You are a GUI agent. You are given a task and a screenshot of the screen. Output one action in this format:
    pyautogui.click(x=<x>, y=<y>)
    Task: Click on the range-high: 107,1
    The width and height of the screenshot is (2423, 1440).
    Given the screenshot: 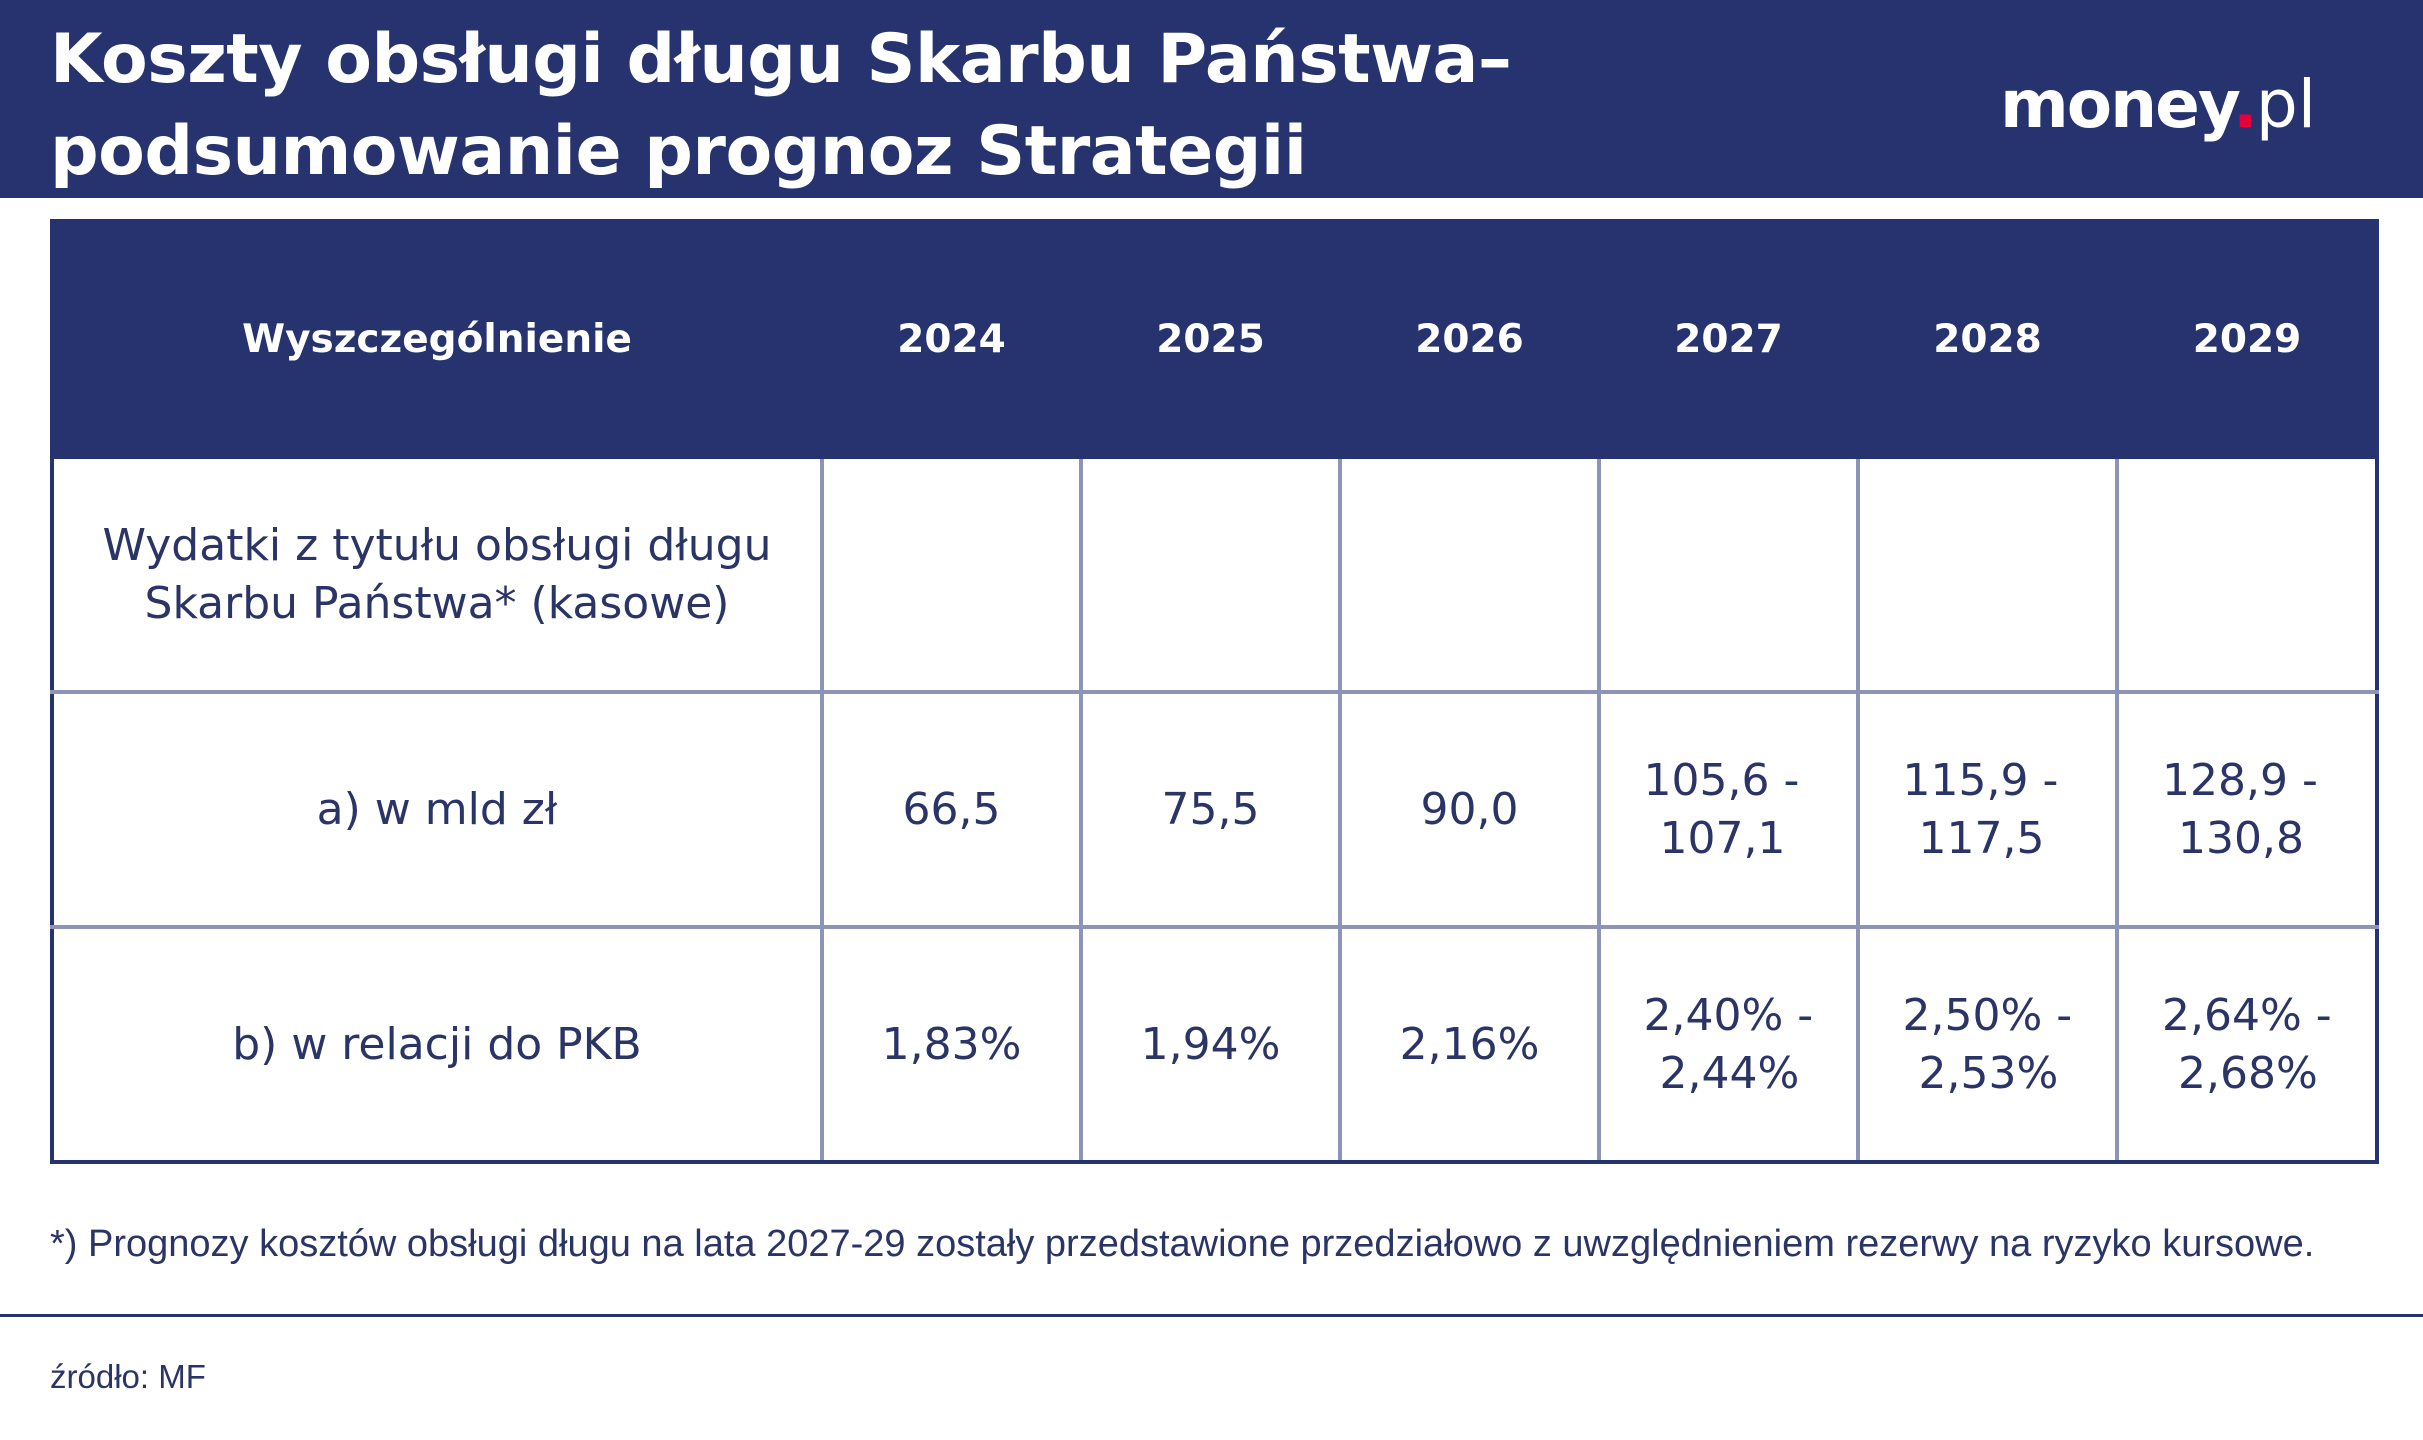 What is the action you would take?
    pyautogui.click(x=1722, y=838)
    